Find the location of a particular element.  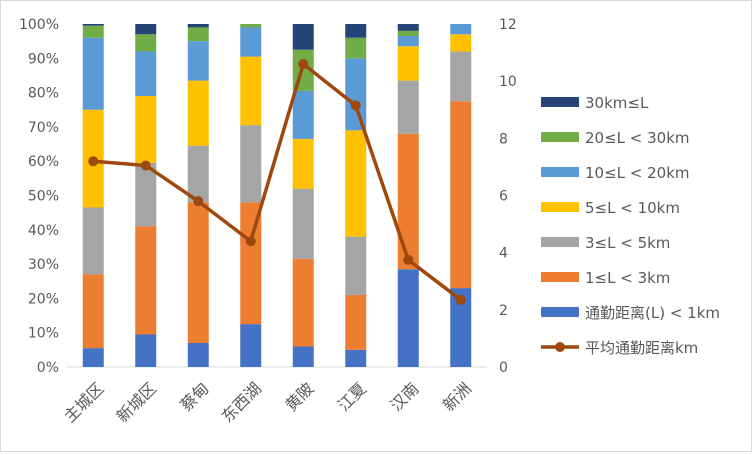

x-category-label: 新洲 is located at coordinates (457, 397).